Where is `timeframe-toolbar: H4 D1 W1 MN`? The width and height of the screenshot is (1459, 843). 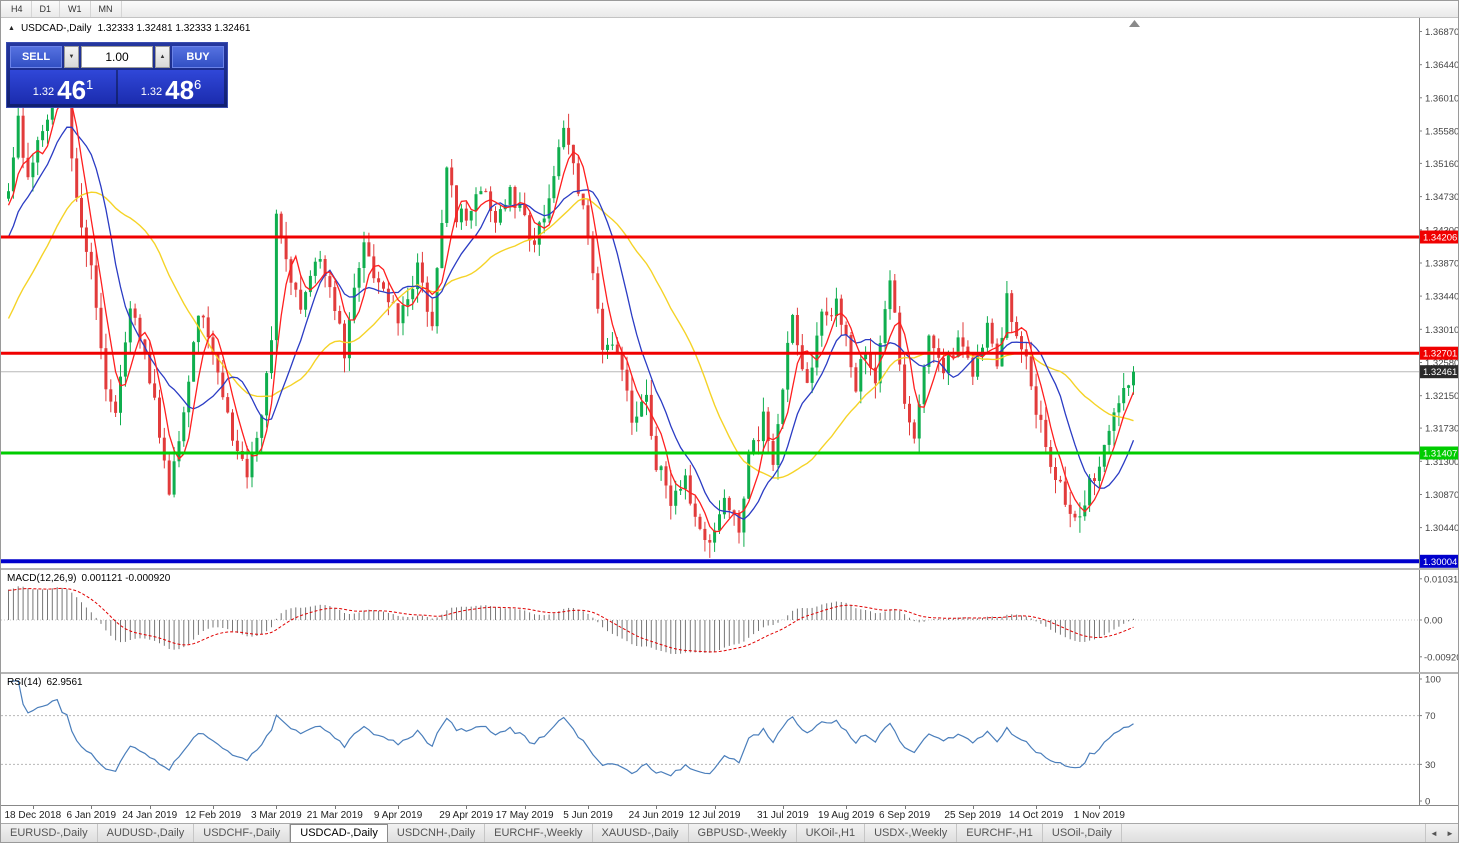
timeframe-toolbar: H4 D1 W1 MN is located at coordinates (729, 9).